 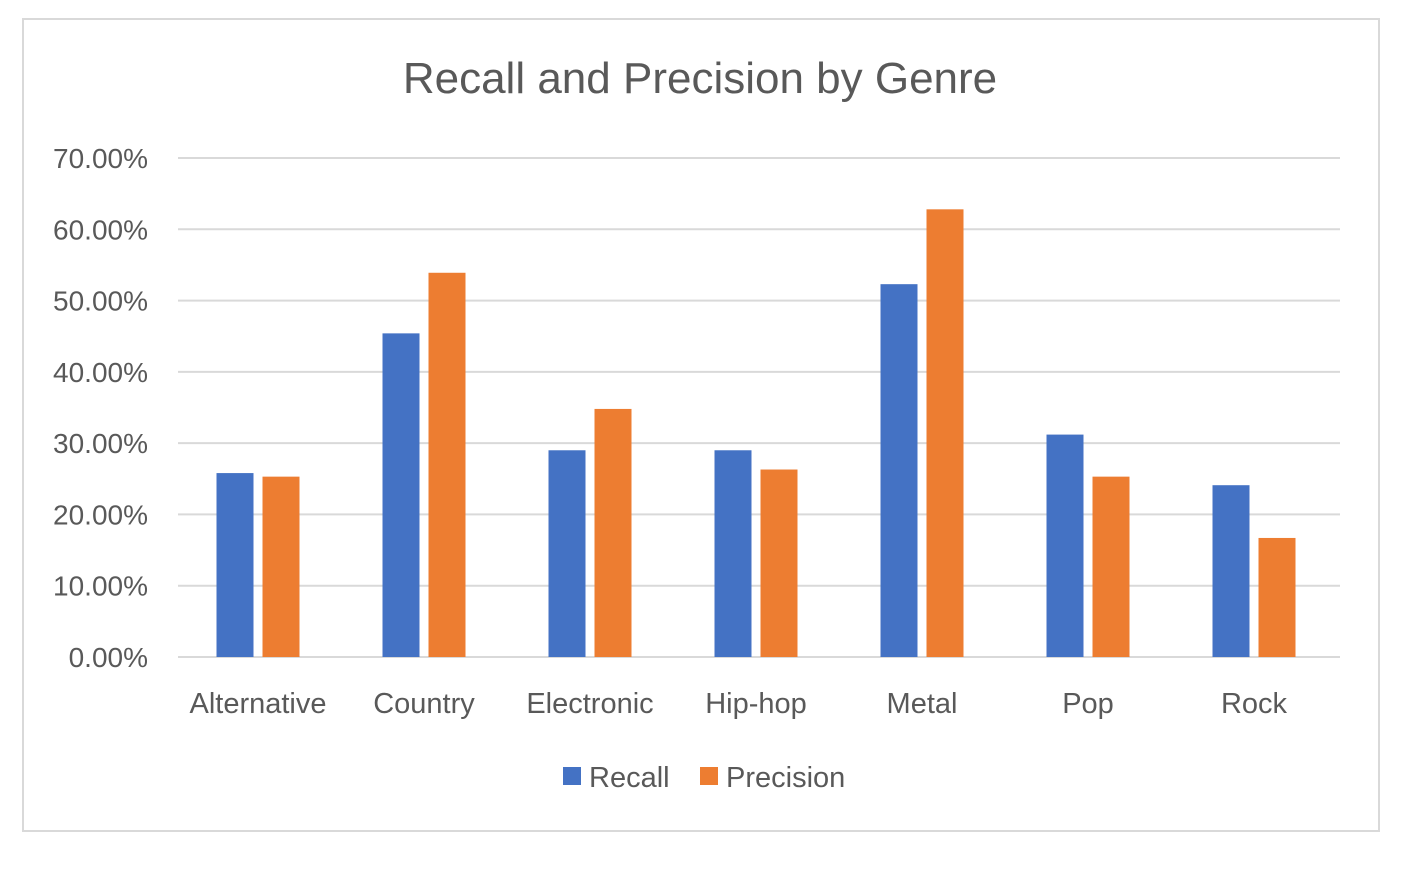 I want to click on bar-precision-country, so click(x=447, y=464).